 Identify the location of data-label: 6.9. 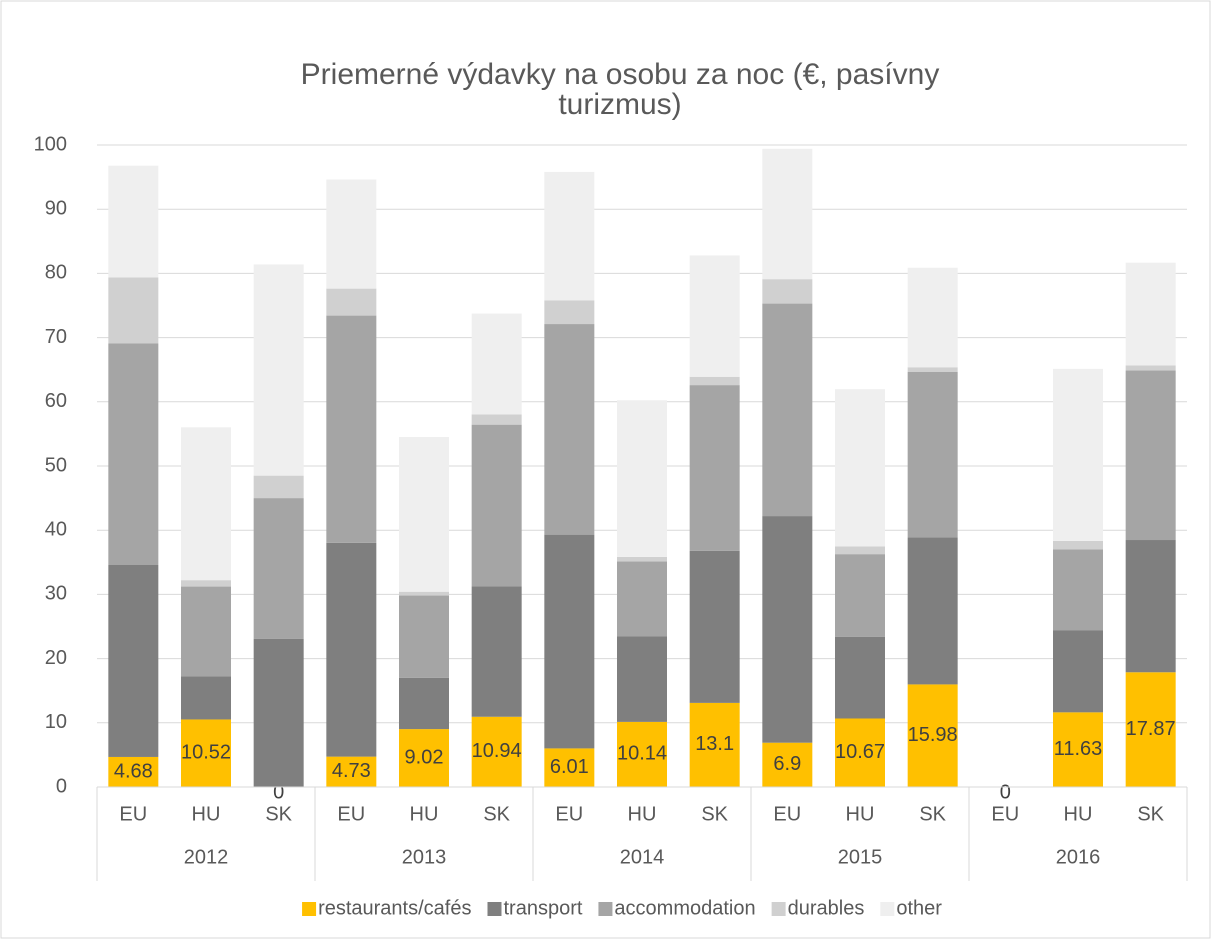
(787, 764).